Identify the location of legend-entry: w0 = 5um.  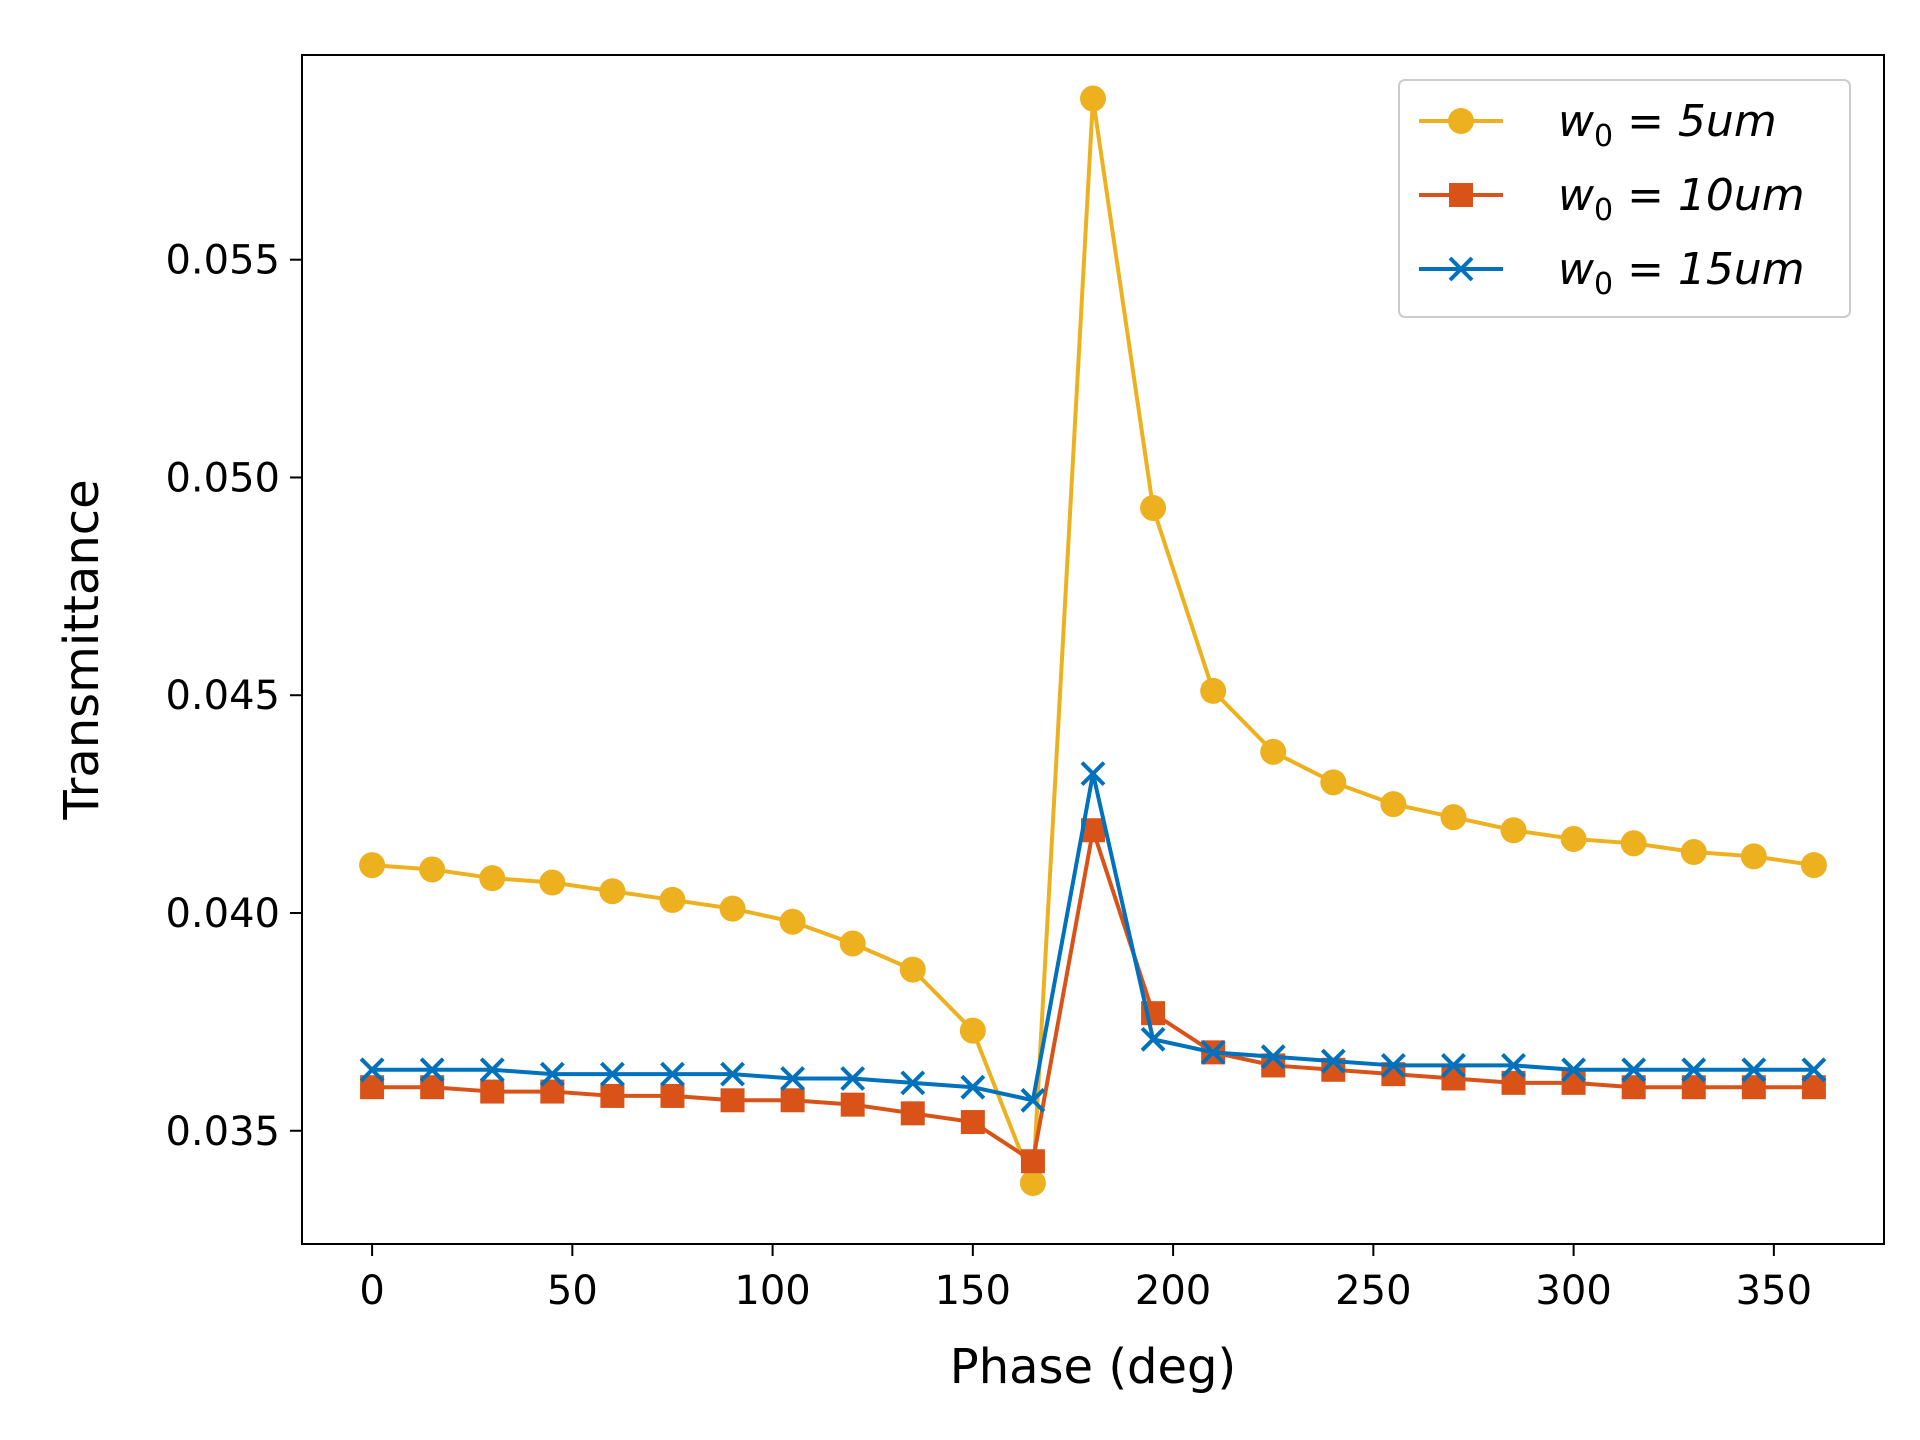
(1598, 125).